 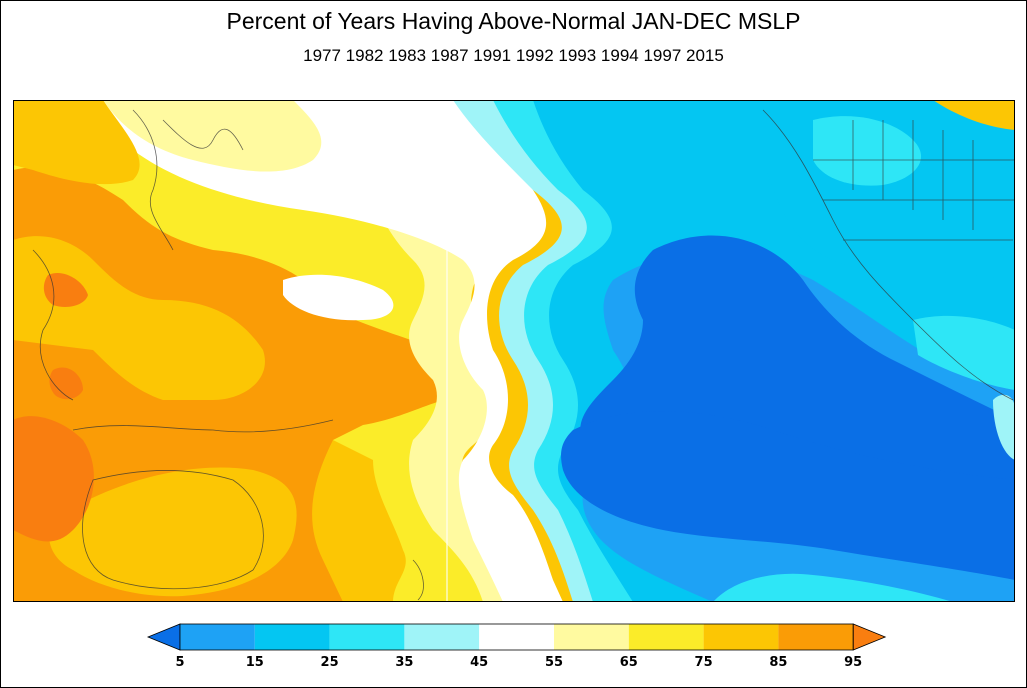 What do you see at coordinates (338, 297) in the screenshot?
I see `contour-pocket-white` at bounding box center [338, 297].